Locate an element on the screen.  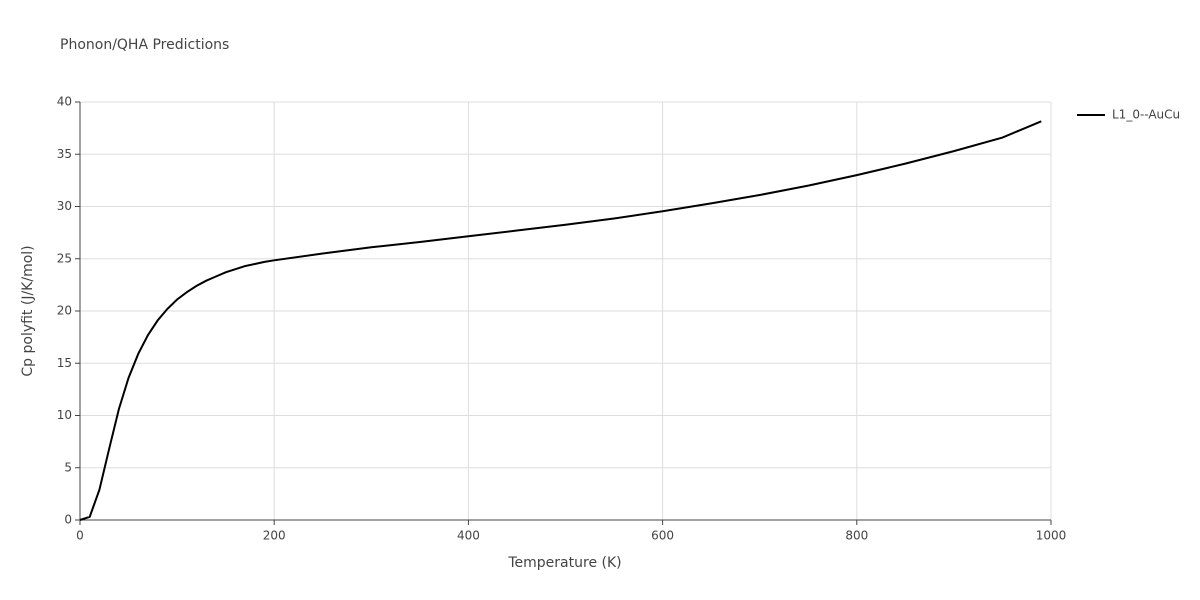
y-tick-label: 25 is located at coordinates (64, 258).